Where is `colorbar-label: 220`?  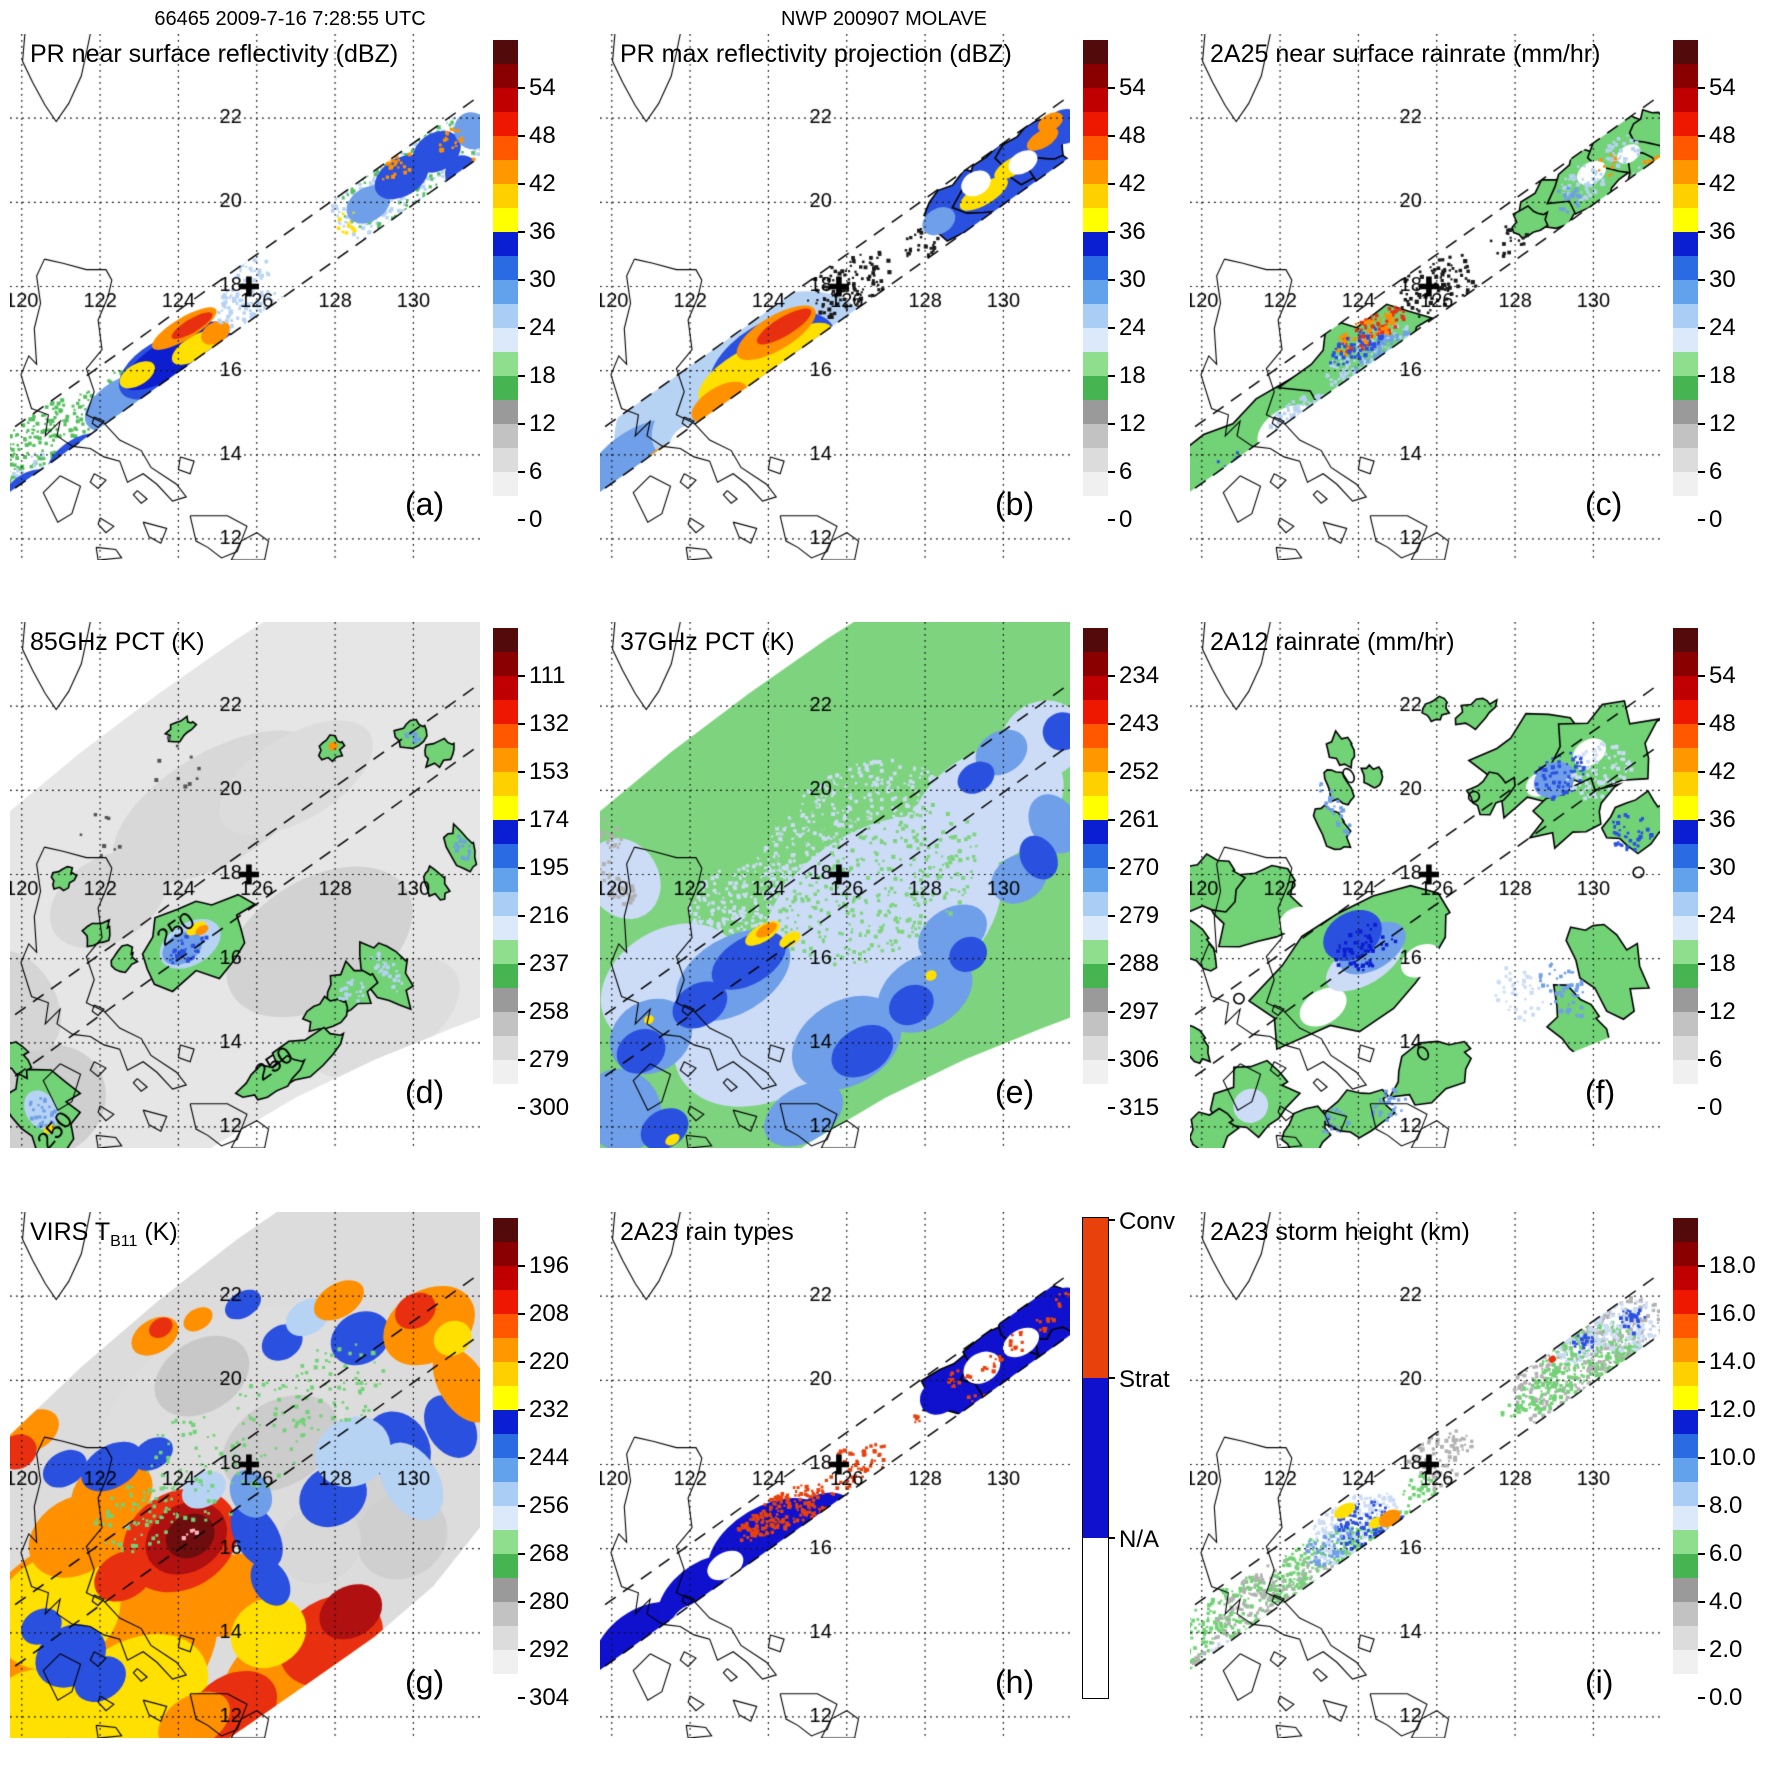 colorbar-label: 220 is located at coordinates (549, 1361).